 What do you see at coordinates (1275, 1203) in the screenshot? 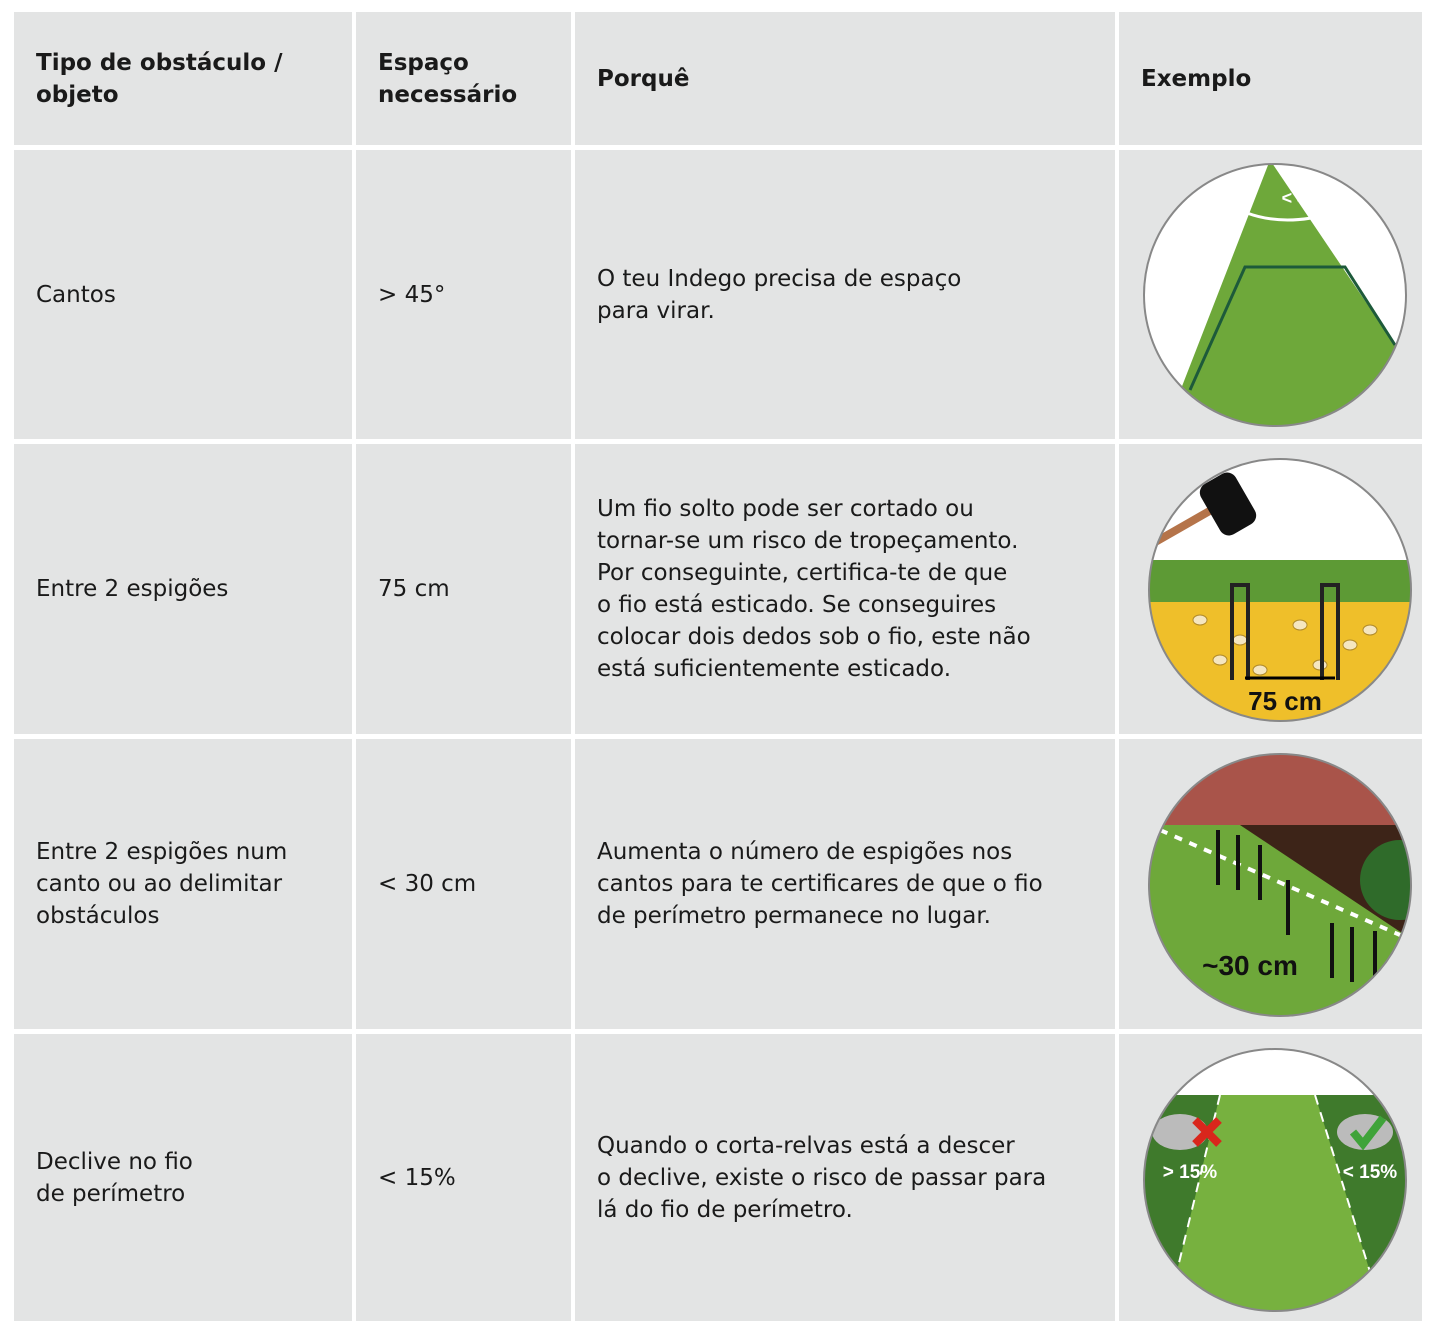
I see `path-lane` at bounding box center [1275, 1203].